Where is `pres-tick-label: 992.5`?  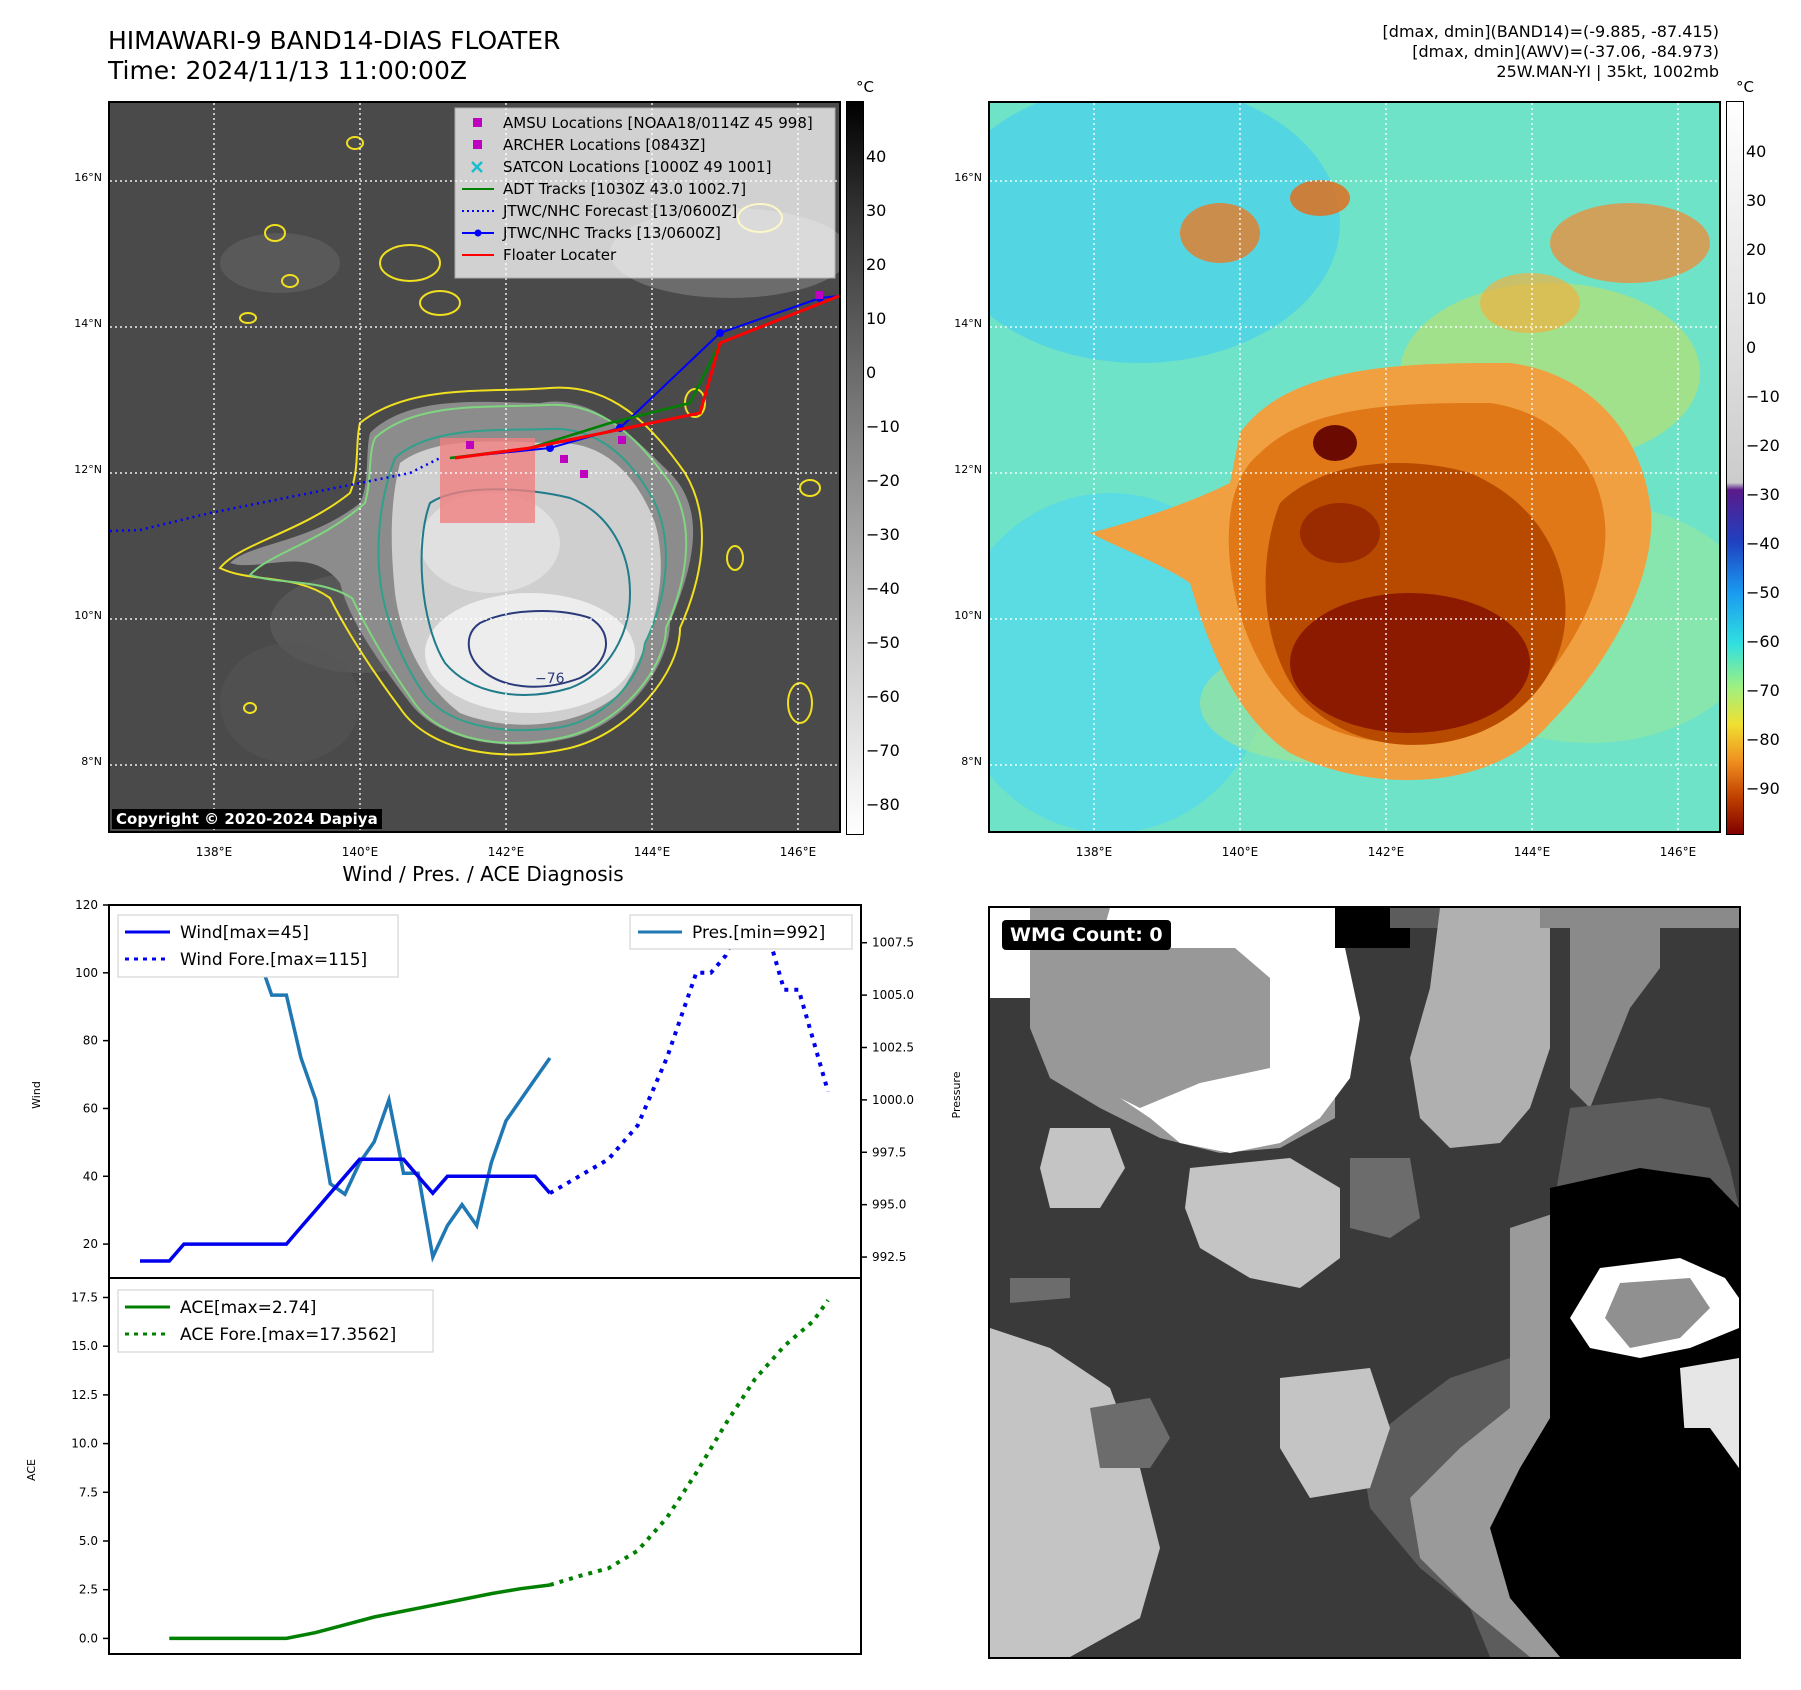
pres-tick-label: 992.5 is located at coordinates (889, 1257).